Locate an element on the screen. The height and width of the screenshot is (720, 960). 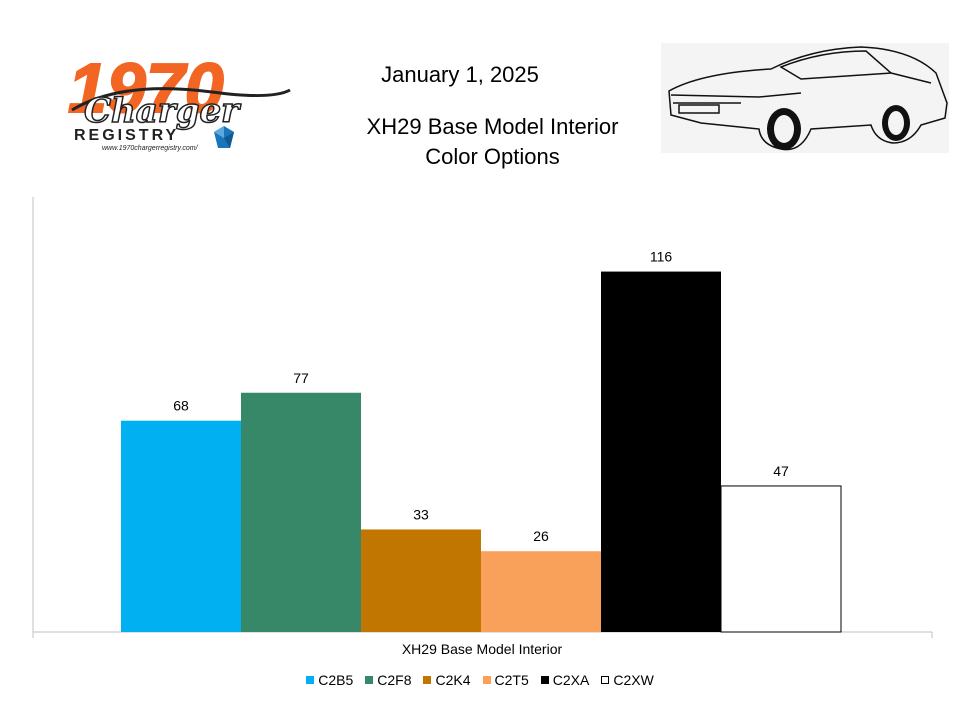
legend-label: C2K4 is located at coordinates (453, 680).